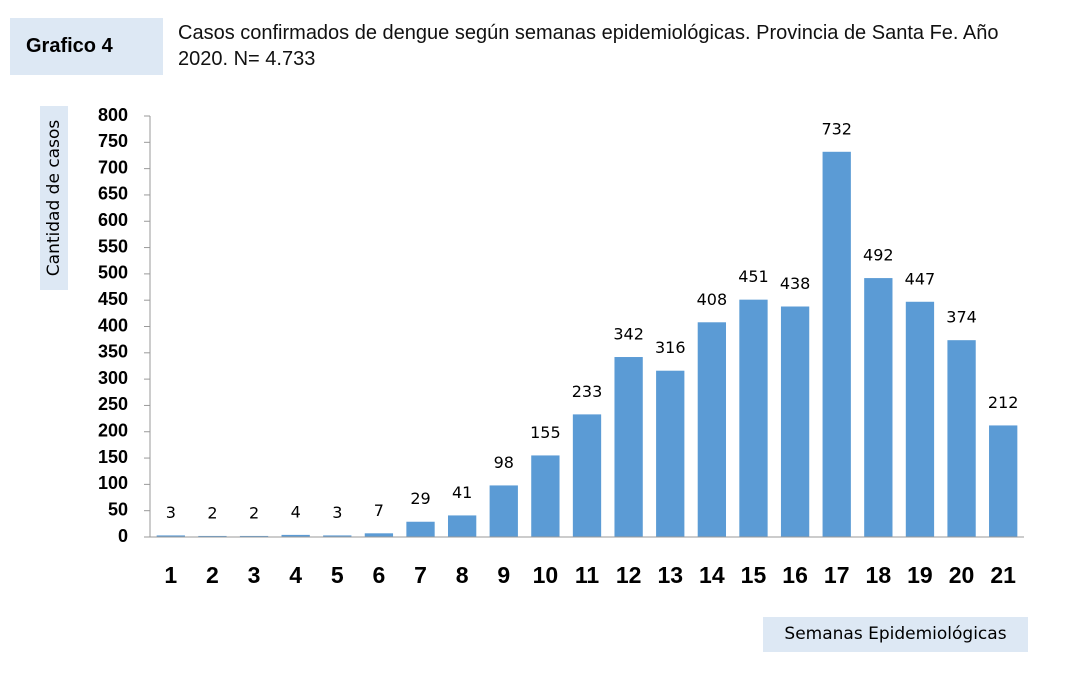  Describe the element at coordinates (961, 317) in the screenshot. I see `value-label: 374` at that location.